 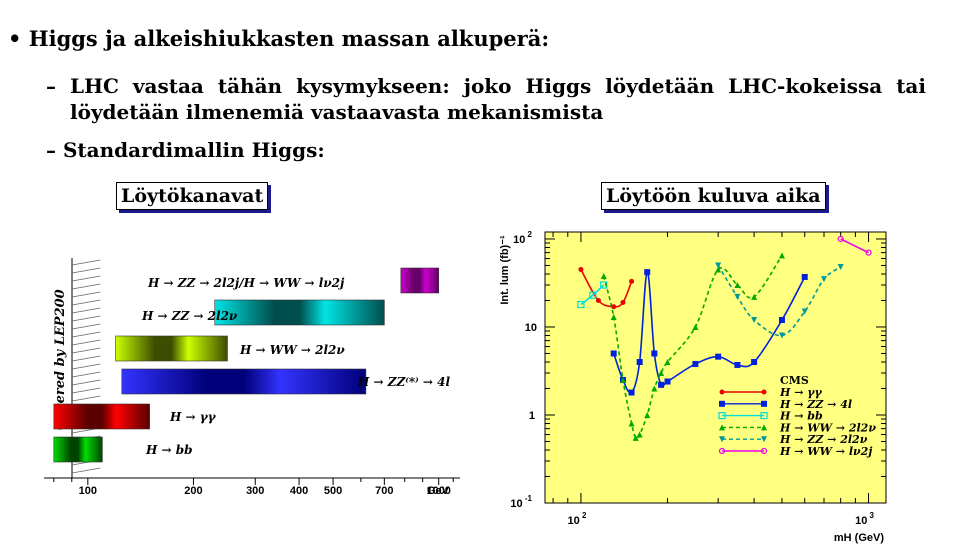 What do you see at coordinates (505, 270) in the screenshot?
I see `y-axis-title: Int. lum (fb)⁻¹` at bounding box center [505, 270].